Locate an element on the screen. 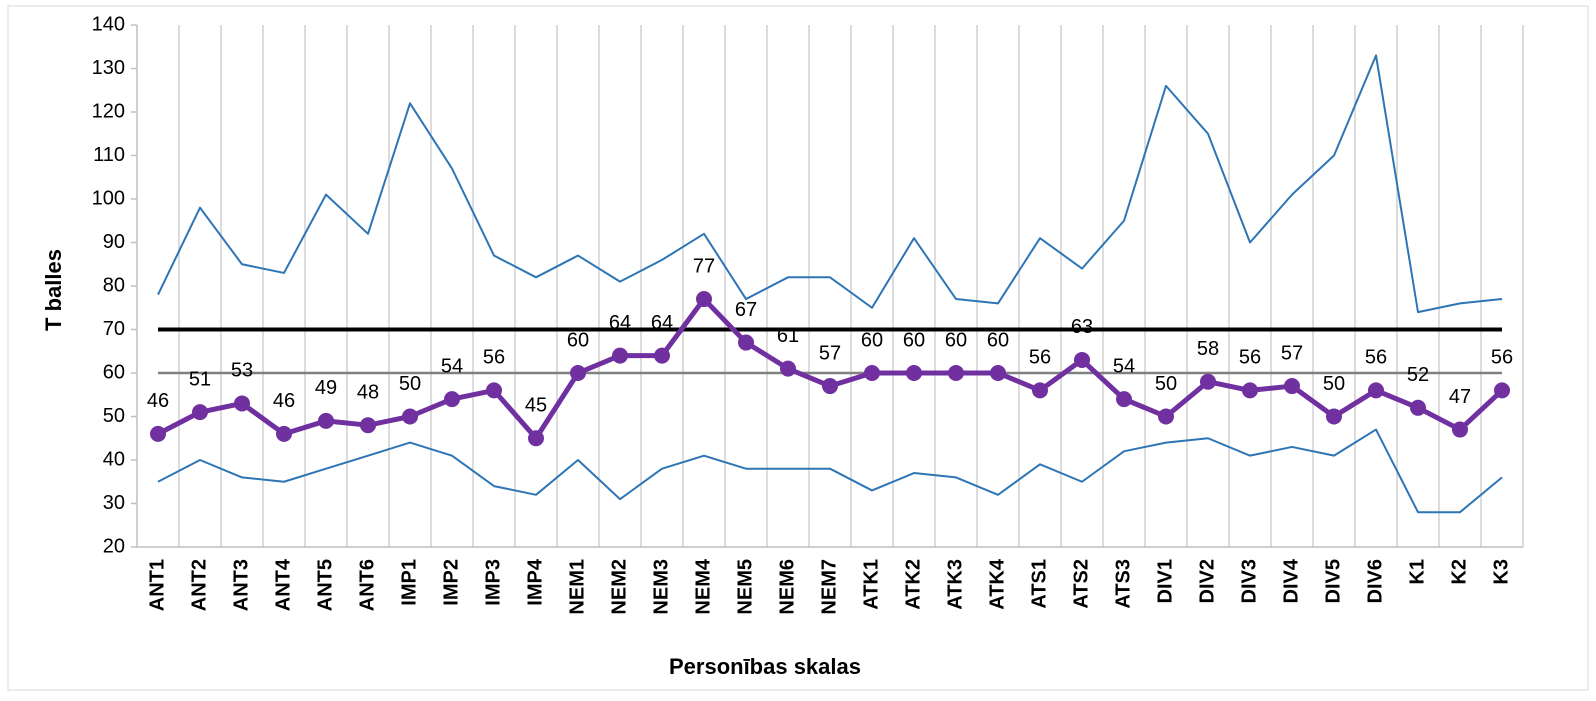 The image size is (1596, 701). x-tick-label: IMP3 is located at coordinates (493, 582).